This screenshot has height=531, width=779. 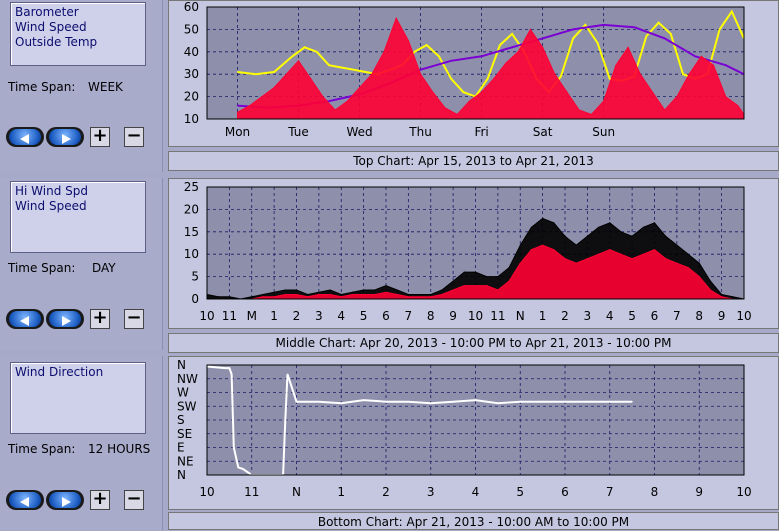 What do you see at coordinates (191, 209) in the screenshot?
I see `y-tick-label: 20` at bounding box center [191, 209].